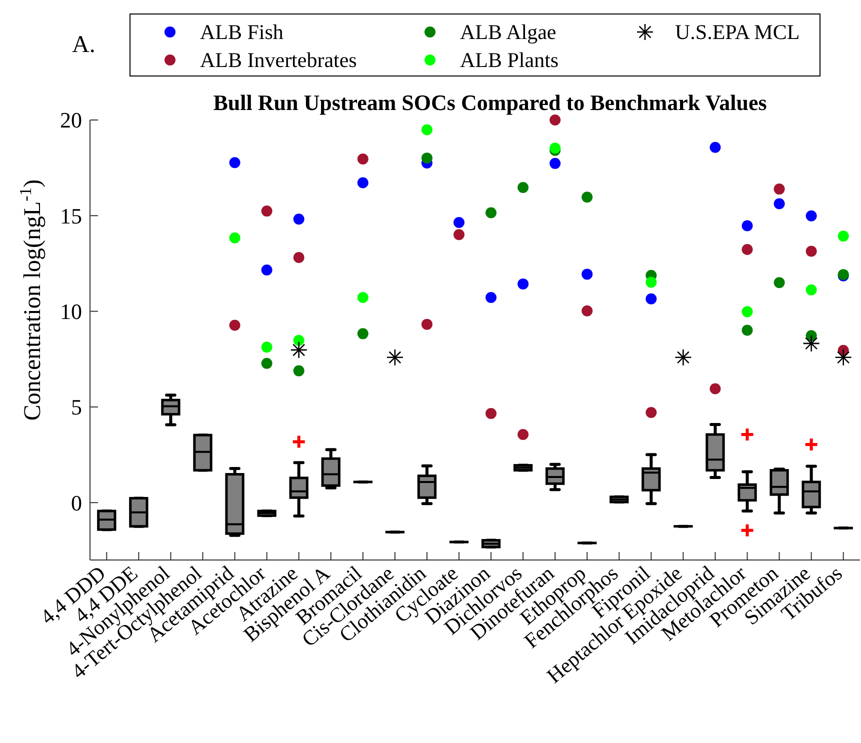  I want to click on text: A., so click(84, 45).